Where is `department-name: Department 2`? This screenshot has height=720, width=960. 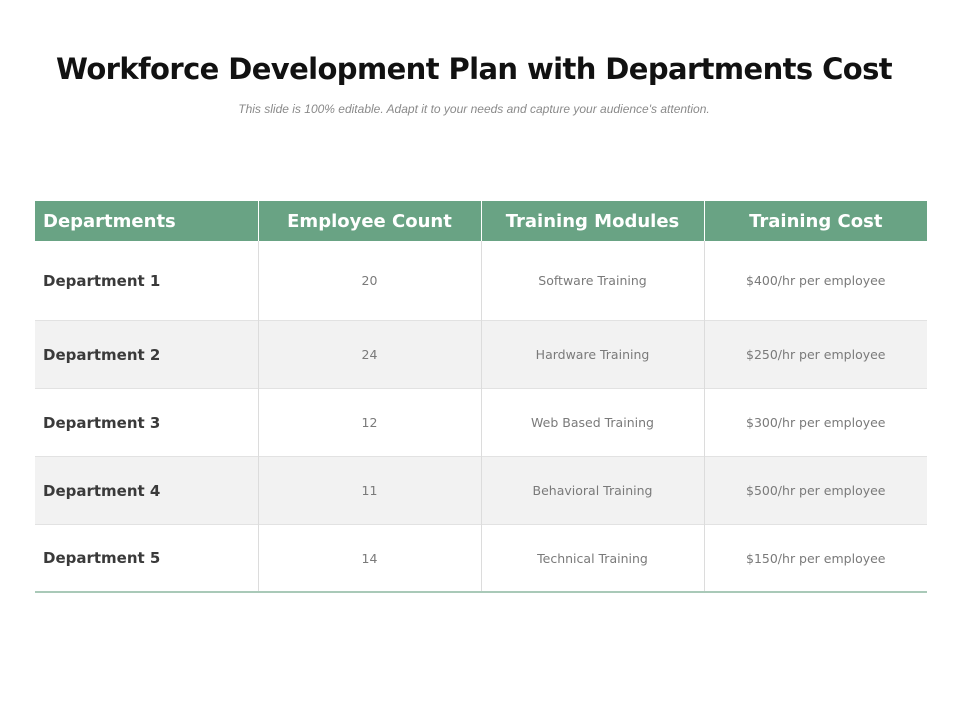
department-name: Department 2 is located at coordinates (147, 354).